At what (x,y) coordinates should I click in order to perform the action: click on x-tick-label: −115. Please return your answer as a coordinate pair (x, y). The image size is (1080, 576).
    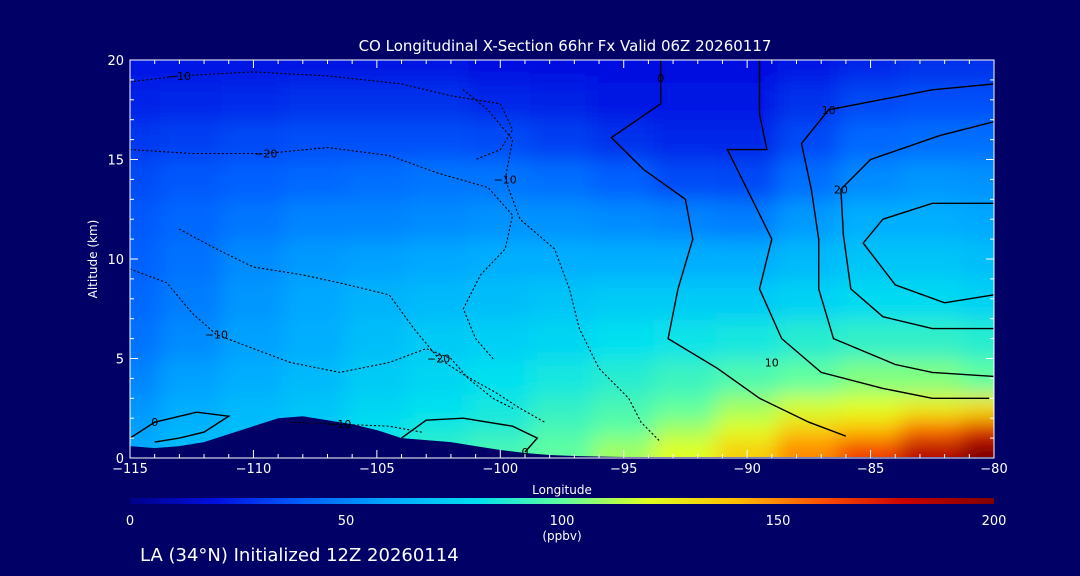
    Looking at the image, I should click on (130, 469).